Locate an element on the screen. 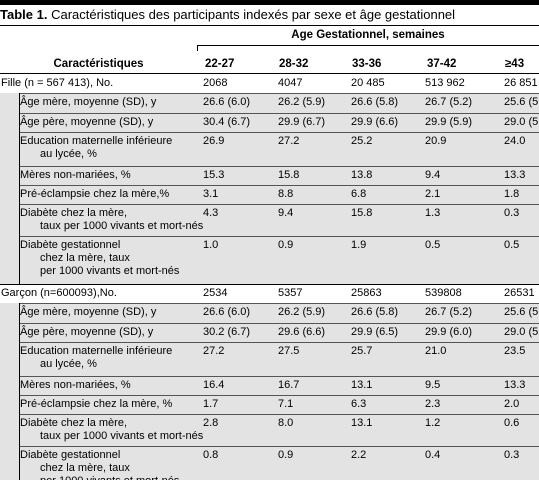  fille-row-value: 15.8 is located at coordinates (289, 175).